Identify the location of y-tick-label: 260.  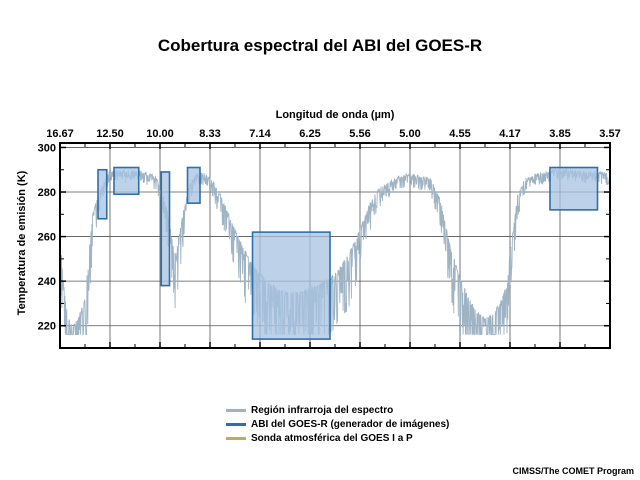
(47, 238).